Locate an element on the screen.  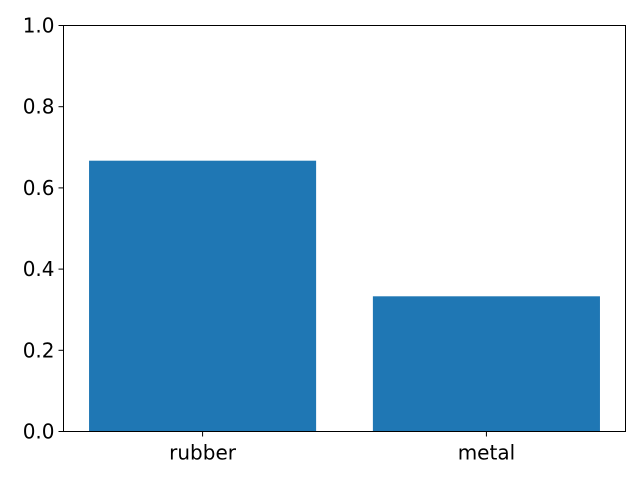
bar-metal is located at coordinates (486, 364).